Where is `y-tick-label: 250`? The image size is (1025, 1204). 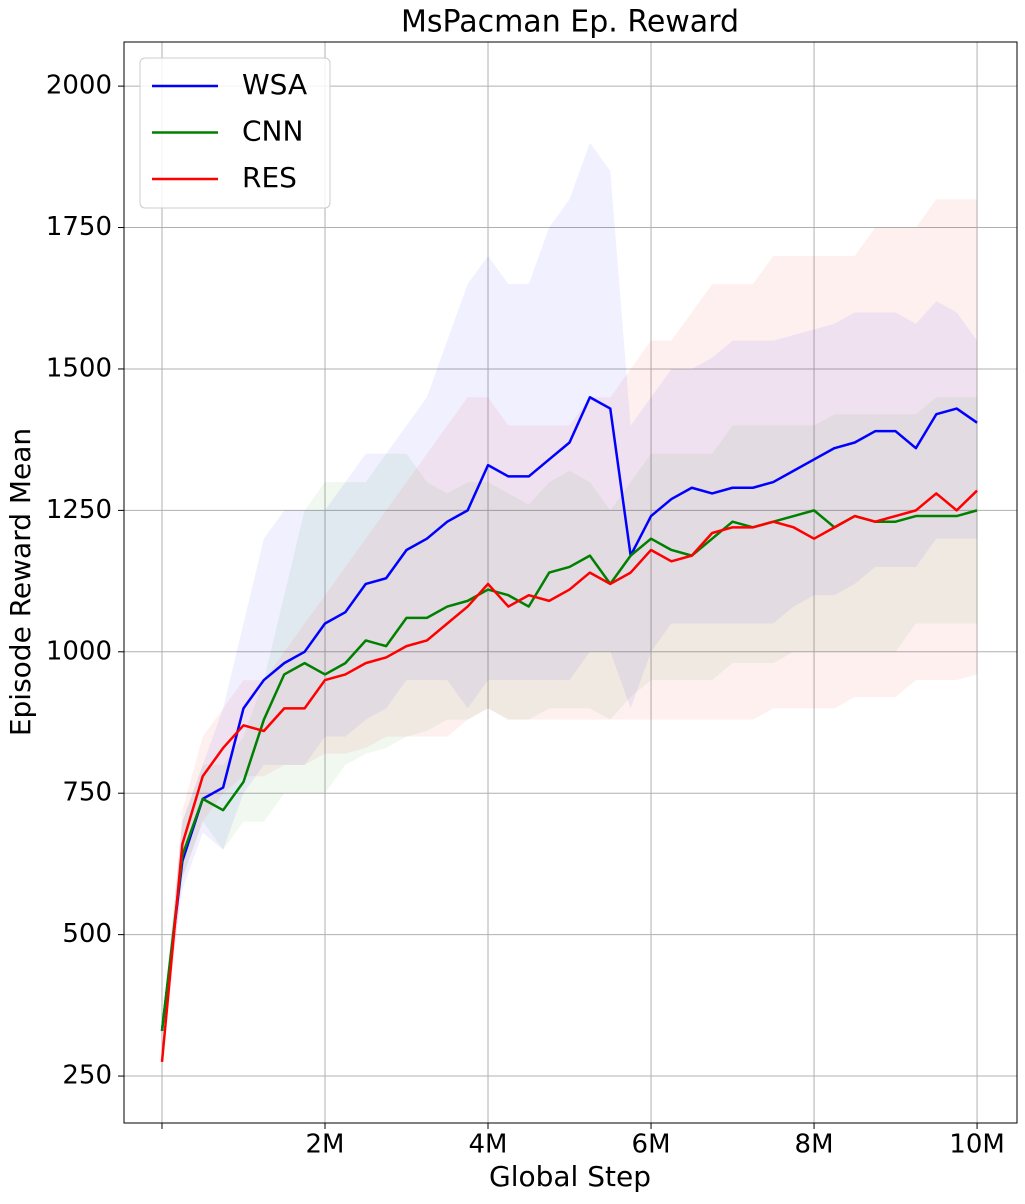
y-tick-label: 250 is located at coordinates (87, 1076).